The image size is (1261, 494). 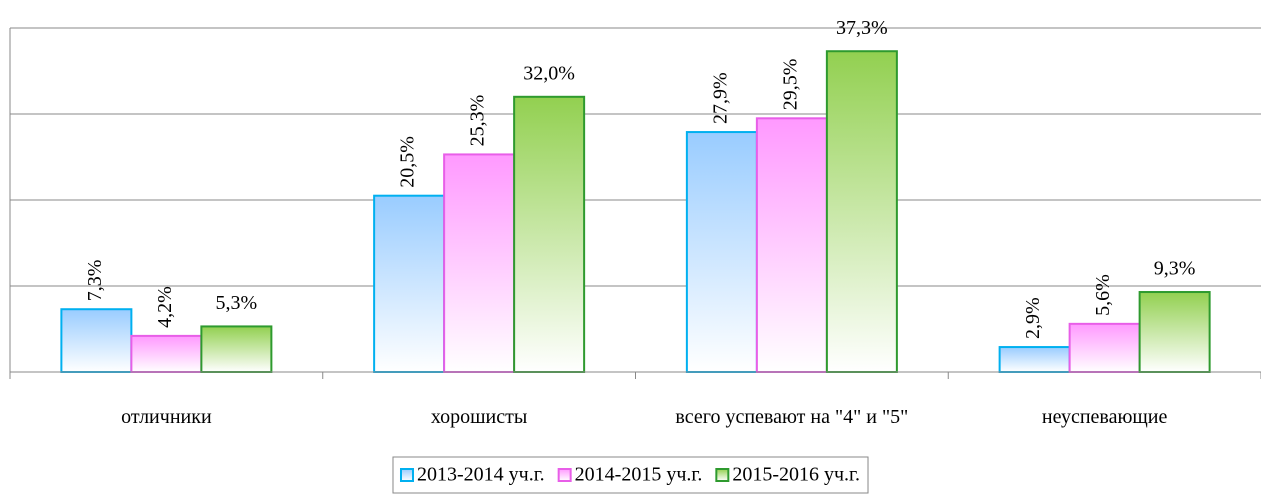 I want to click on data-label: 5,3%, so click(x=237, y=303).